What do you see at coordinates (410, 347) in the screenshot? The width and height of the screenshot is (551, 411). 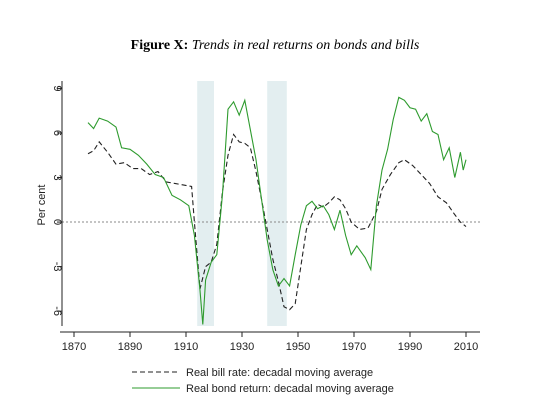 I see `x-tick-label: 1990` at bounding box center [410, 347].